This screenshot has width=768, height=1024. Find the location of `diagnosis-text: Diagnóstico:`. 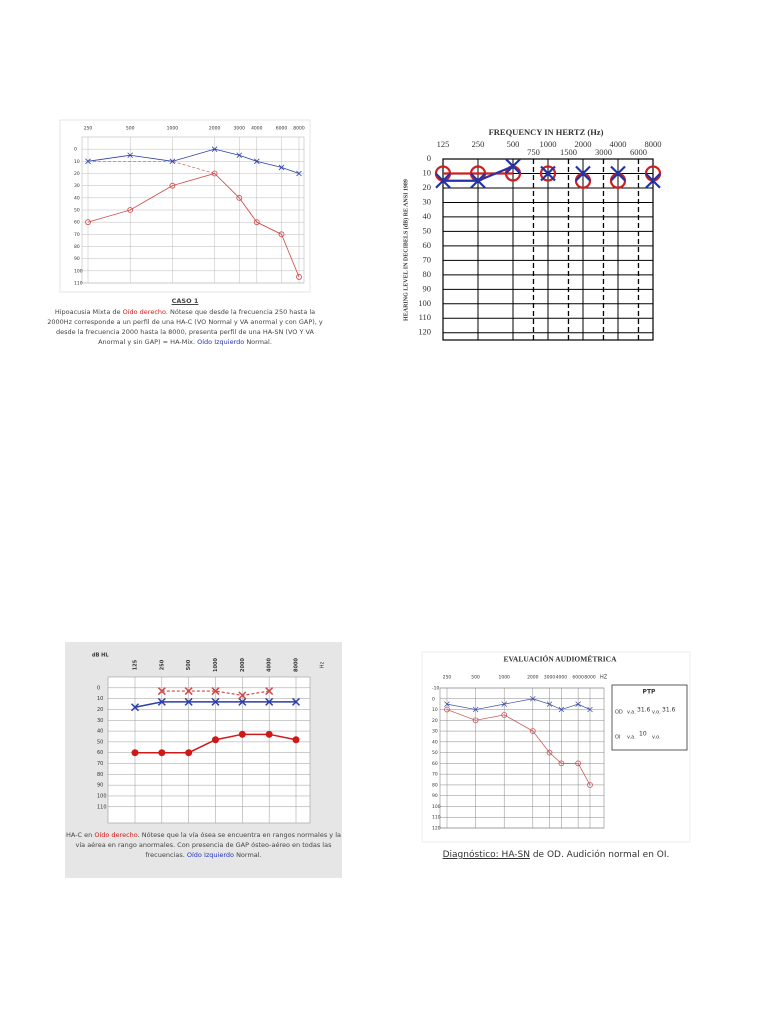

diagnosis-text: Diagnóstico: is located at coordinates (470, 855).